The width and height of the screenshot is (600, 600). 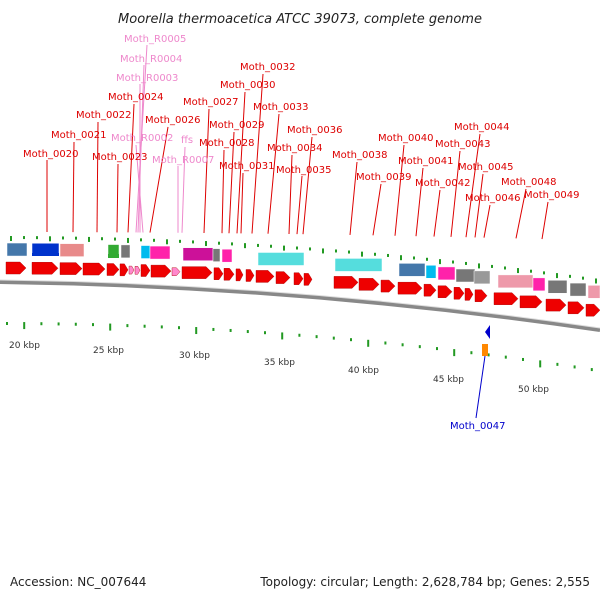 I want to click on gene-label-moth-0038: Moth_0038, so click(x=359, y=155).